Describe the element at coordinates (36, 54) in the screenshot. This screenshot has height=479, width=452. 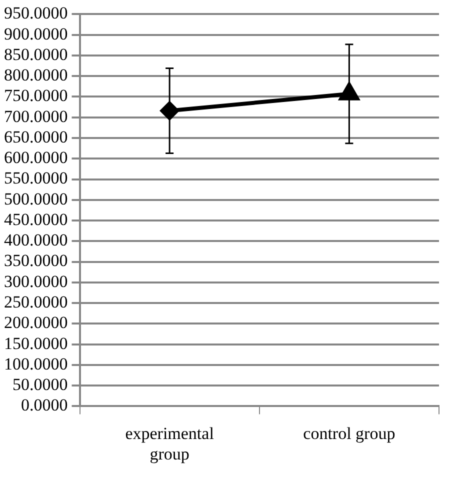
I see `y-tick-label: 850.0000` at that location.